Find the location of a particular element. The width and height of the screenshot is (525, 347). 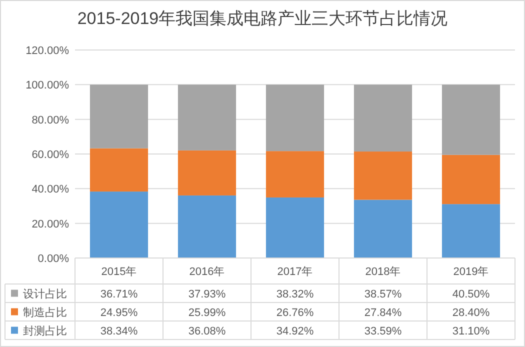

data-label: 38.34% is located at coordinates (119, 331).